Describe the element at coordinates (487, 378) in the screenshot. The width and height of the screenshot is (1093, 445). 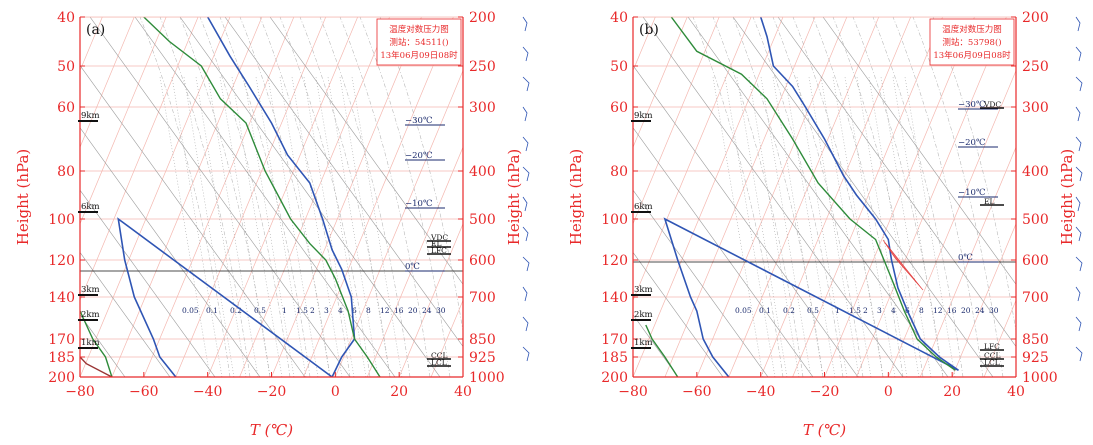
I see `right-tick-label: 1000` at that location.